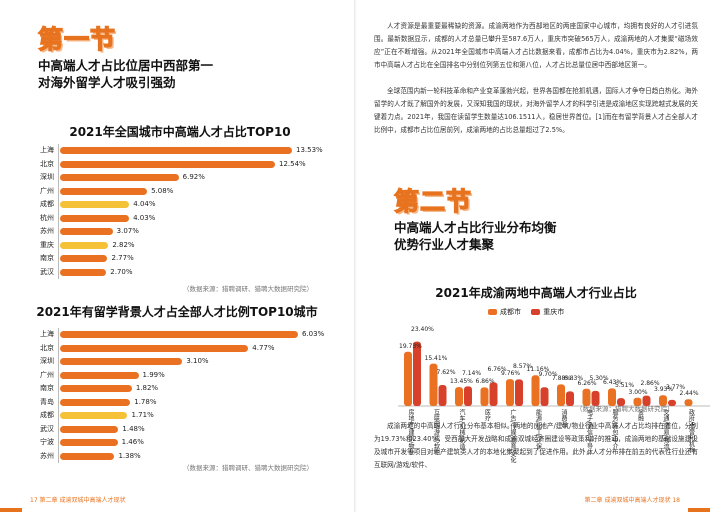  What do you see at coordinates (444, 244) in the screenshot?
I see `heading-line-2: 优势行业人才集聚` at bounding box center [444, 244].